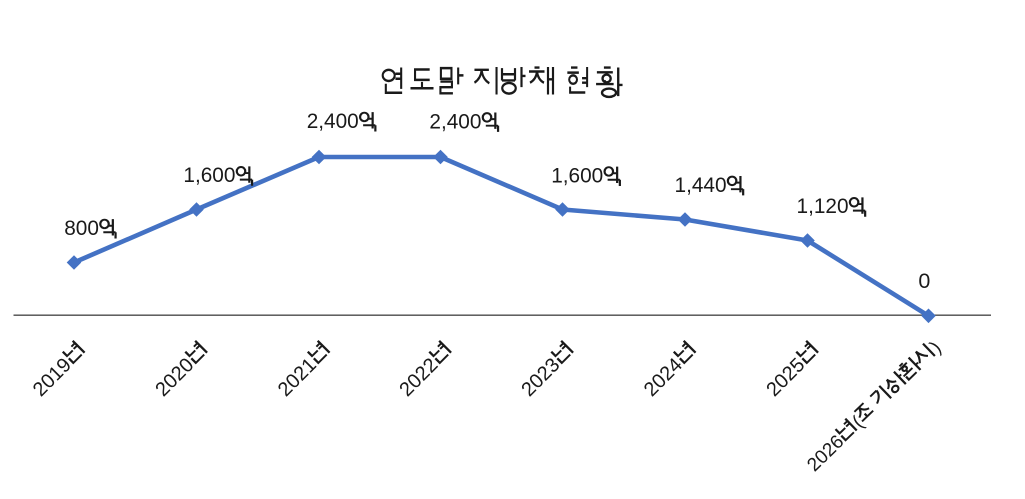  I want to click on svg-text: 800, so click(81, 228).